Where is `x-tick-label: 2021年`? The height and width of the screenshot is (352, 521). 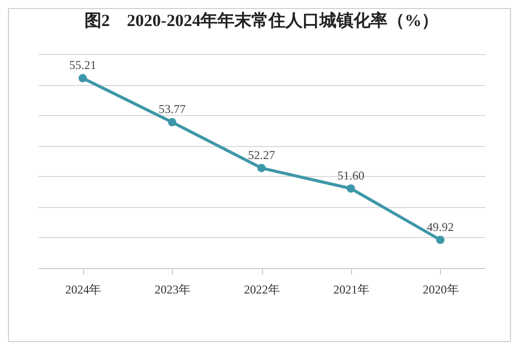 x-tick-label: 2021年 is located at coordinates (351, 289).